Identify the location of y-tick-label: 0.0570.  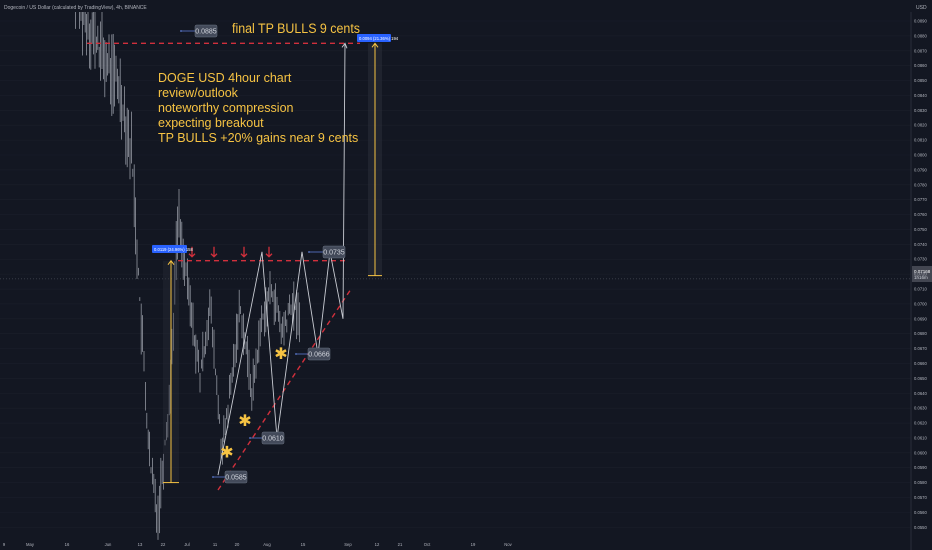
(920, 497).